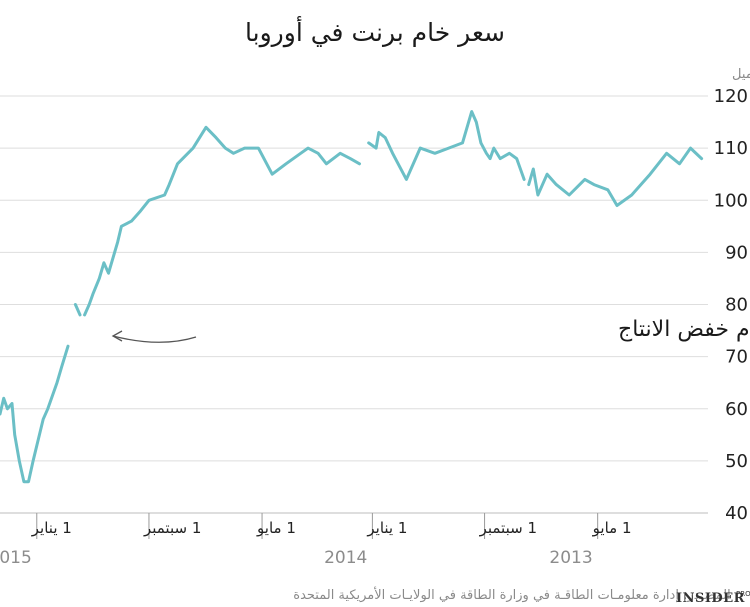 This screenshot has width=750, height=607. I want to click on y-tick-label: 60, so click(736, 409).